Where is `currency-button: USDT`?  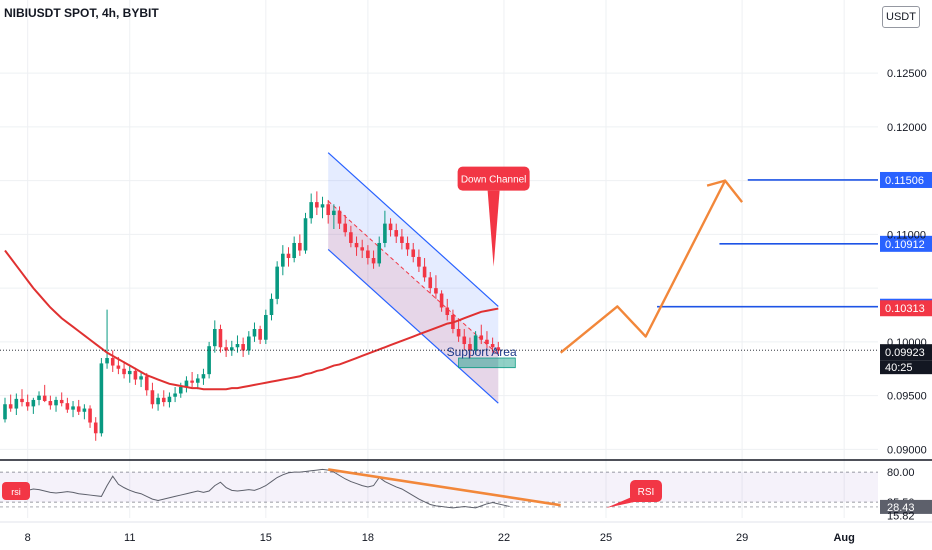
currency-button: USDT is located at coordinates (901, 17).